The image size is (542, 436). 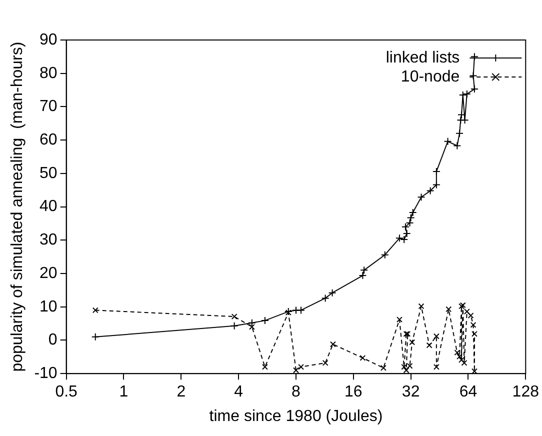 What do you see at coordinates (53, 340) in the screenshot?
I see `y-tick-label: 0` at bounding box center [53, 340].